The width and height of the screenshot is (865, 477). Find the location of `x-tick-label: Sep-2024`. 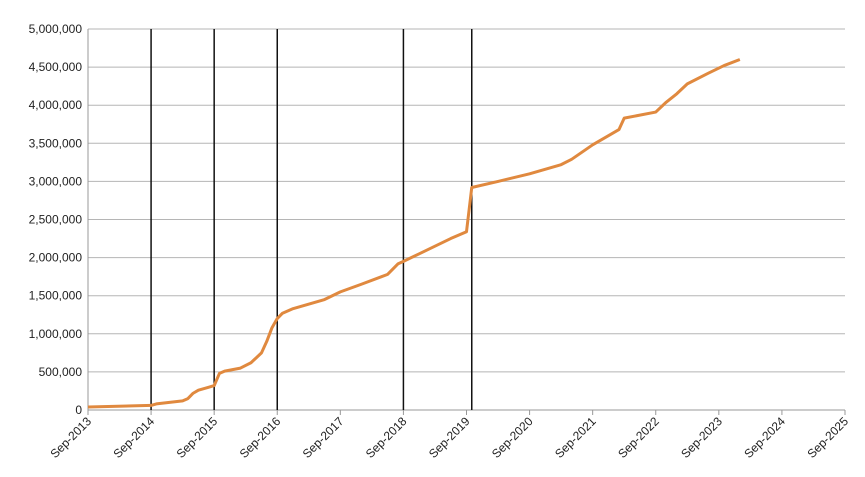

x-tick-label: Sep-2024 is located at coordinates (764, 437).